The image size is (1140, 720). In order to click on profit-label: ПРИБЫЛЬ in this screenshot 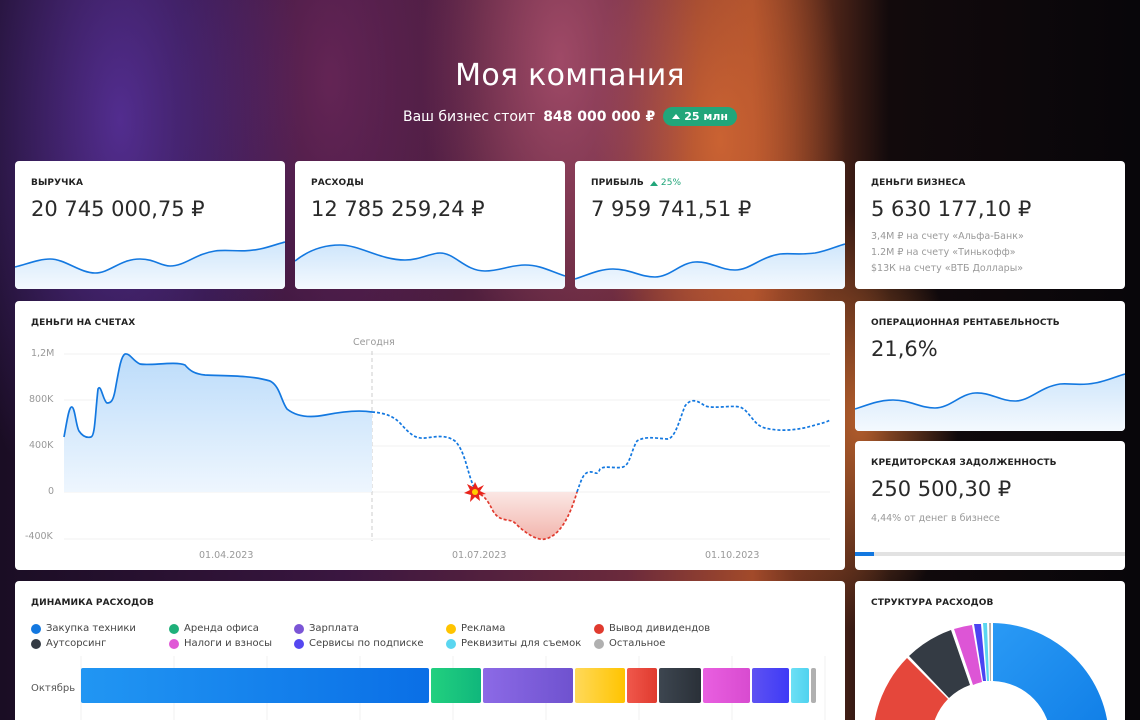, I will do `click(617, 183)`.